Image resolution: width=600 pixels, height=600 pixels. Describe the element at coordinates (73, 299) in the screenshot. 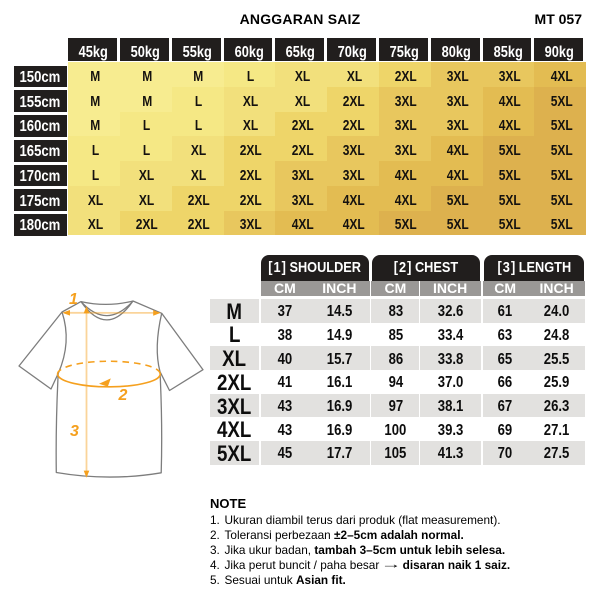

I see `svg-text: 1` at that location.